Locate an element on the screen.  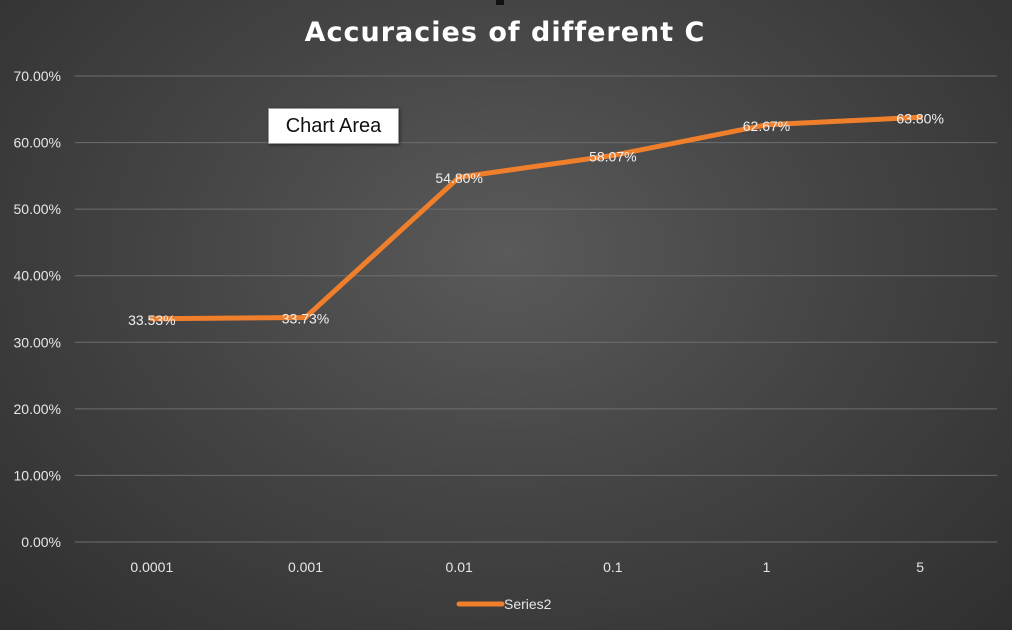
x-tick-label: 1 is located at coordinates (767, 567).